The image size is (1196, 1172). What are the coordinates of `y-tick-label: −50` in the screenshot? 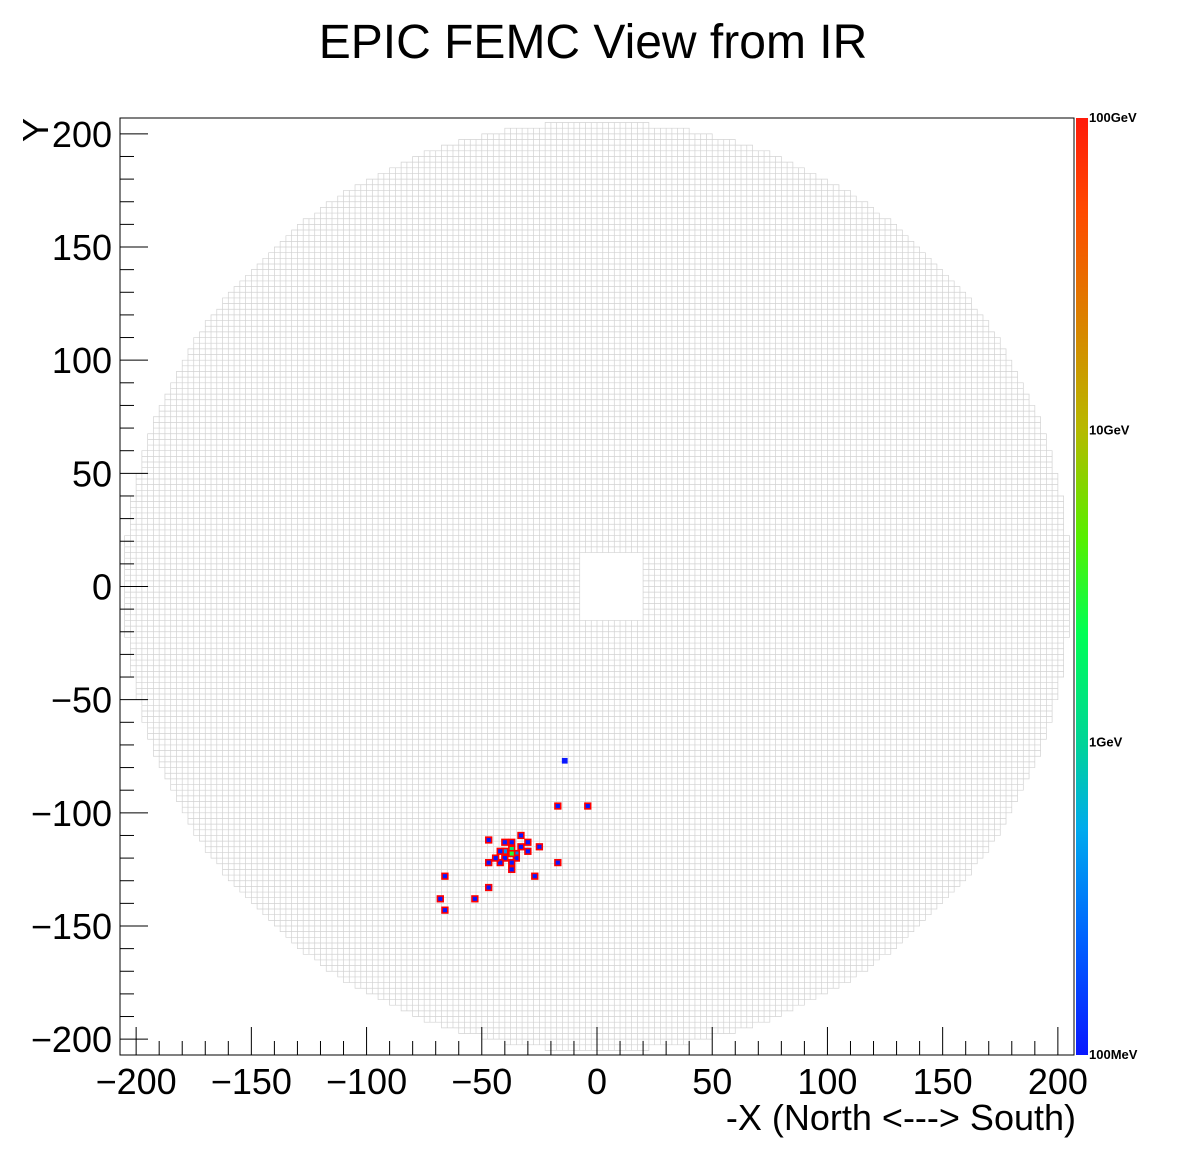 It's located at (81, 700).